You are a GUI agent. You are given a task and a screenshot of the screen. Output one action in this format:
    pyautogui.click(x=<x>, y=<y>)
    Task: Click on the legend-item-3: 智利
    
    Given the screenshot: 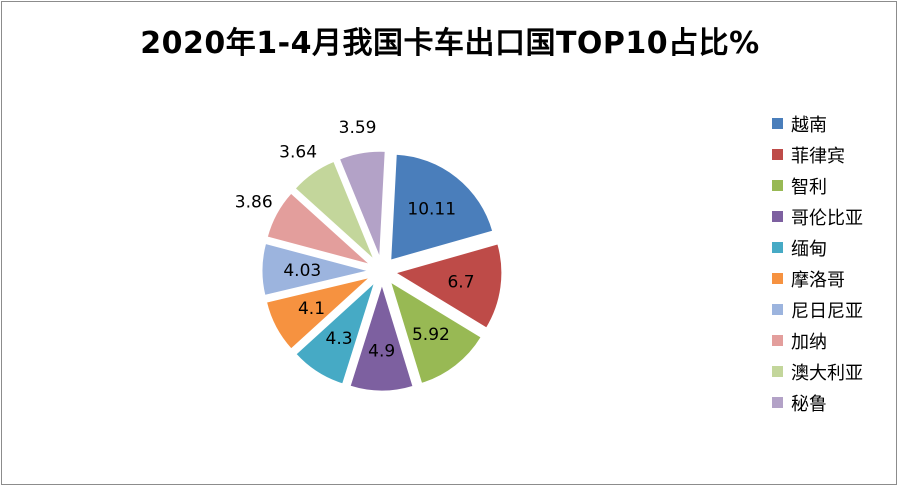 What is the action you would take?
    pyautogui.click(x=817, y=185)
    